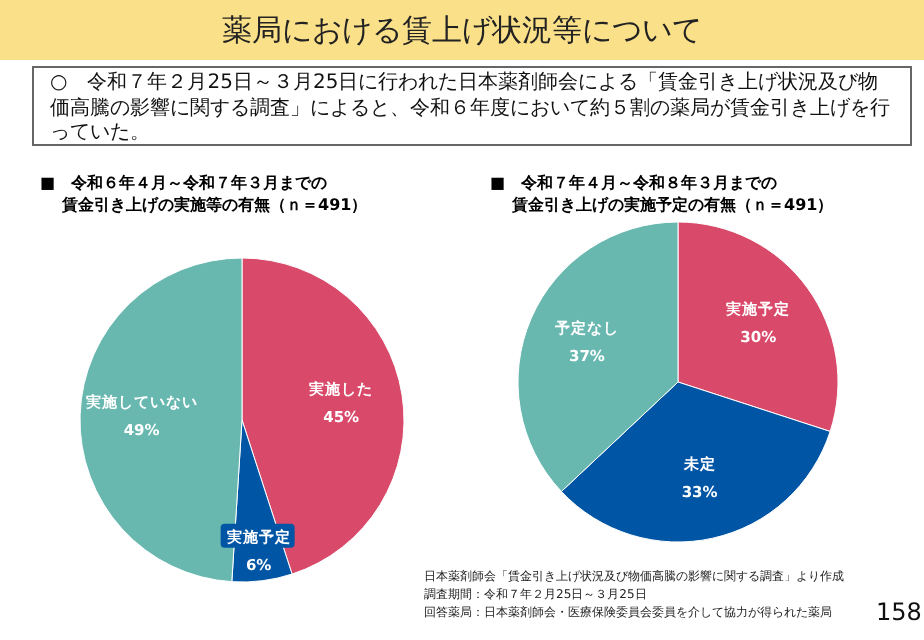 This screenshot has height=640, width=924. Describe the element at coordinates (472, 106) in the screenshot. I see `text: ○ 令和７年２月25日～３月25日に行われた日本薬剤師会による「賃金引き上げ状況及び物価高騰の影響に関する調査」によると、令和６年度において約５割の薬局が賃金引き上げを行っていた。` at that location.